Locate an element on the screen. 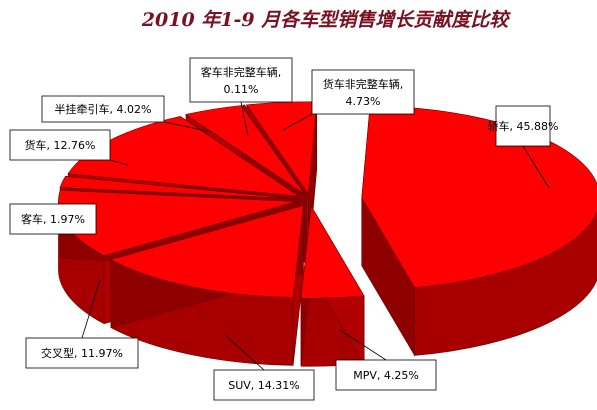 The image size is (597, 410). data-label-text: 半挂牵引车, 4.02% is located at coordinates (103, 109).